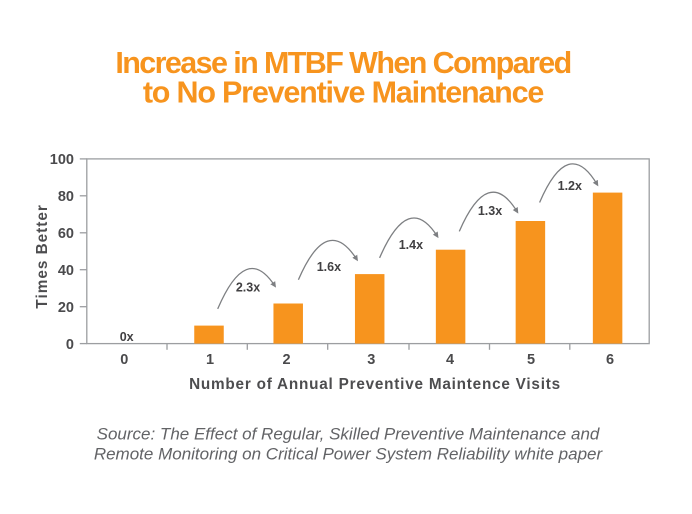 This screenshot has height=514, width=692. Describe the element at coordinates (570, 186) in the screenshot. I see `svg-text: 1.2x` at that location.